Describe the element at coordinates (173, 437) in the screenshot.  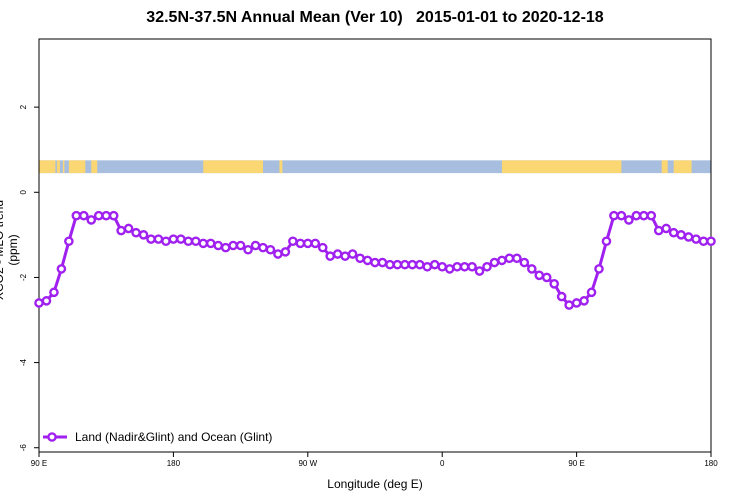
I see `legend-label: Land (Nadir&Glint) and Ocean (Glint)` at that location.